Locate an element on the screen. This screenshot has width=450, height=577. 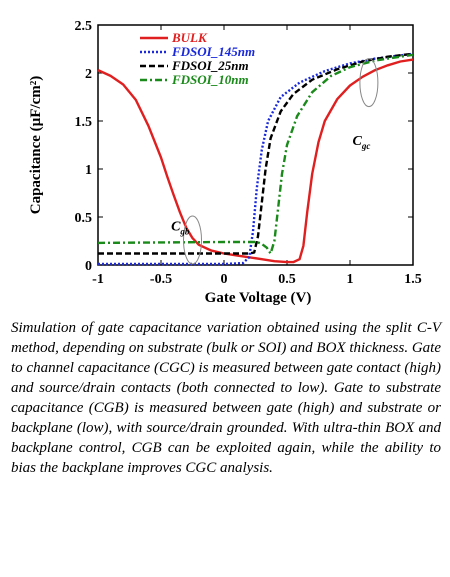
x-tick-label: 1.5 is located at coordinates (413, 279).